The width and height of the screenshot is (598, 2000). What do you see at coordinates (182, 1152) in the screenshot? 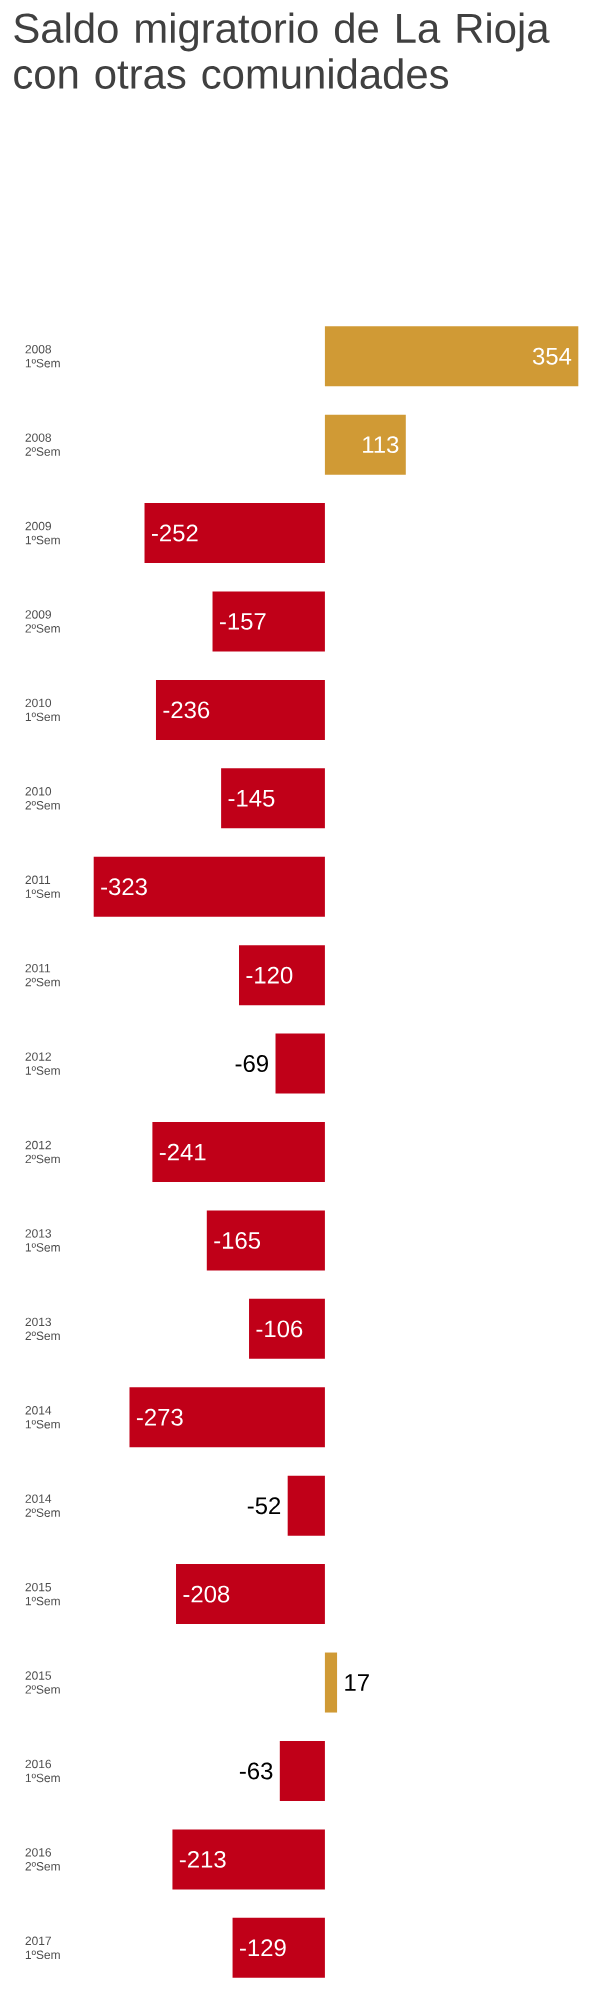
I see `data-label: -241` at bounding box center [182, 1152].